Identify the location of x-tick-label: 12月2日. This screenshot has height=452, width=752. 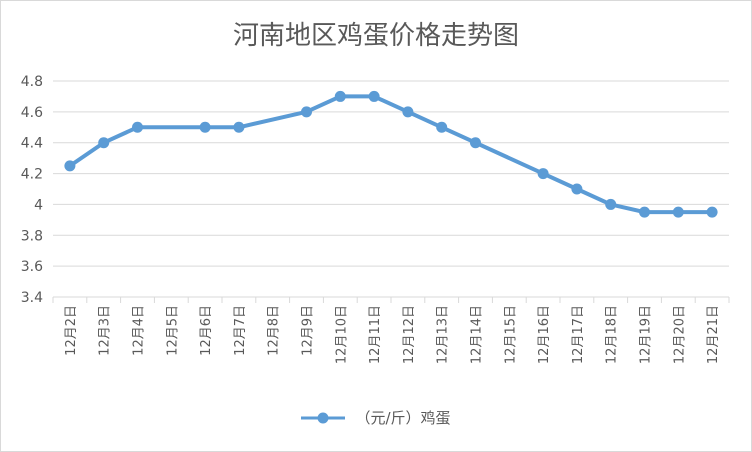
(71, 330).